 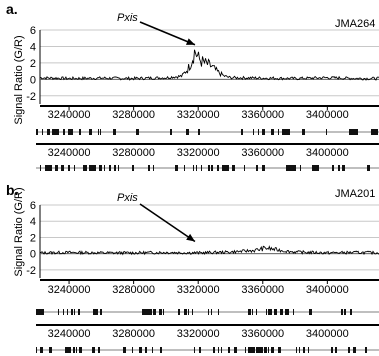 What do you see at coordinates (327, 115) in the screenshot?
I see `x-tick-label: 3400000` at bounding box center [327, 115].